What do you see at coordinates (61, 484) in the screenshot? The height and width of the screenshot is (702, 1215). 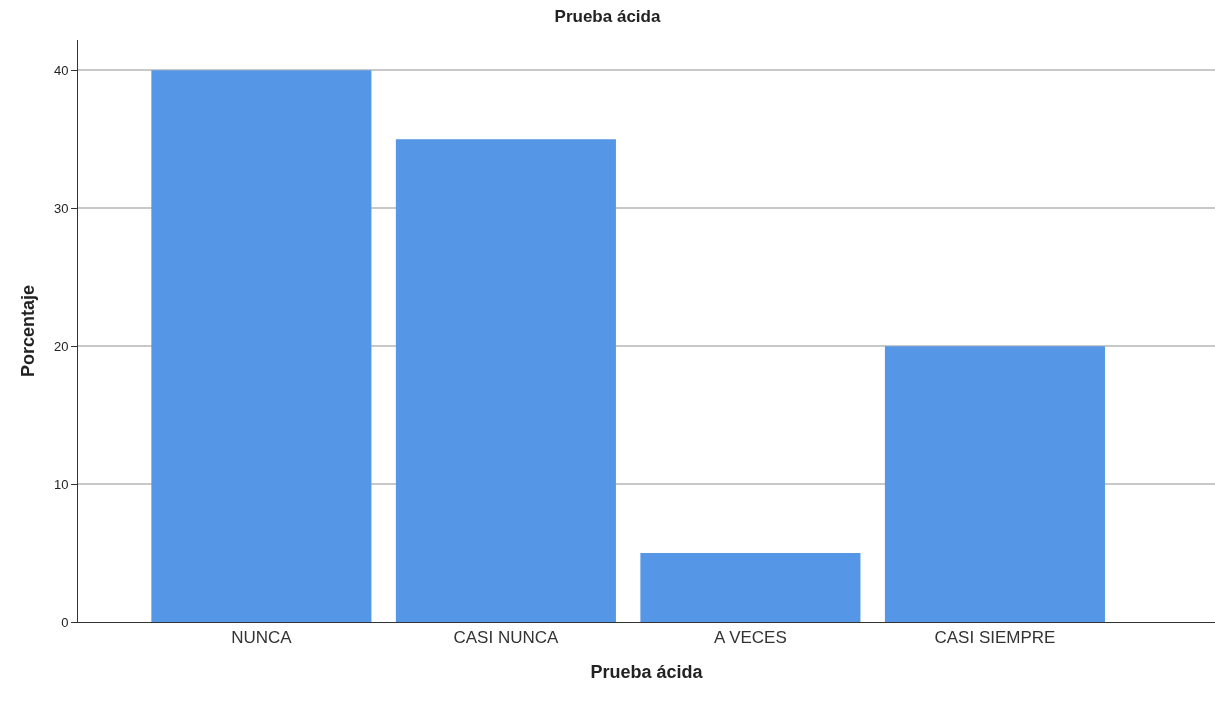 I see `y-tick-label: 10` at bounding box center [61, 484].